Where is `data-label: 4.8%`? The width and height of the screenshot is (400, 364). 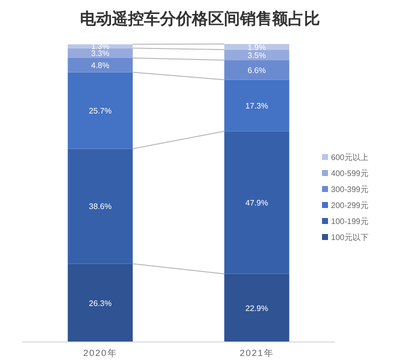 data-label: 4.8% is located at coordinates (100, 65).